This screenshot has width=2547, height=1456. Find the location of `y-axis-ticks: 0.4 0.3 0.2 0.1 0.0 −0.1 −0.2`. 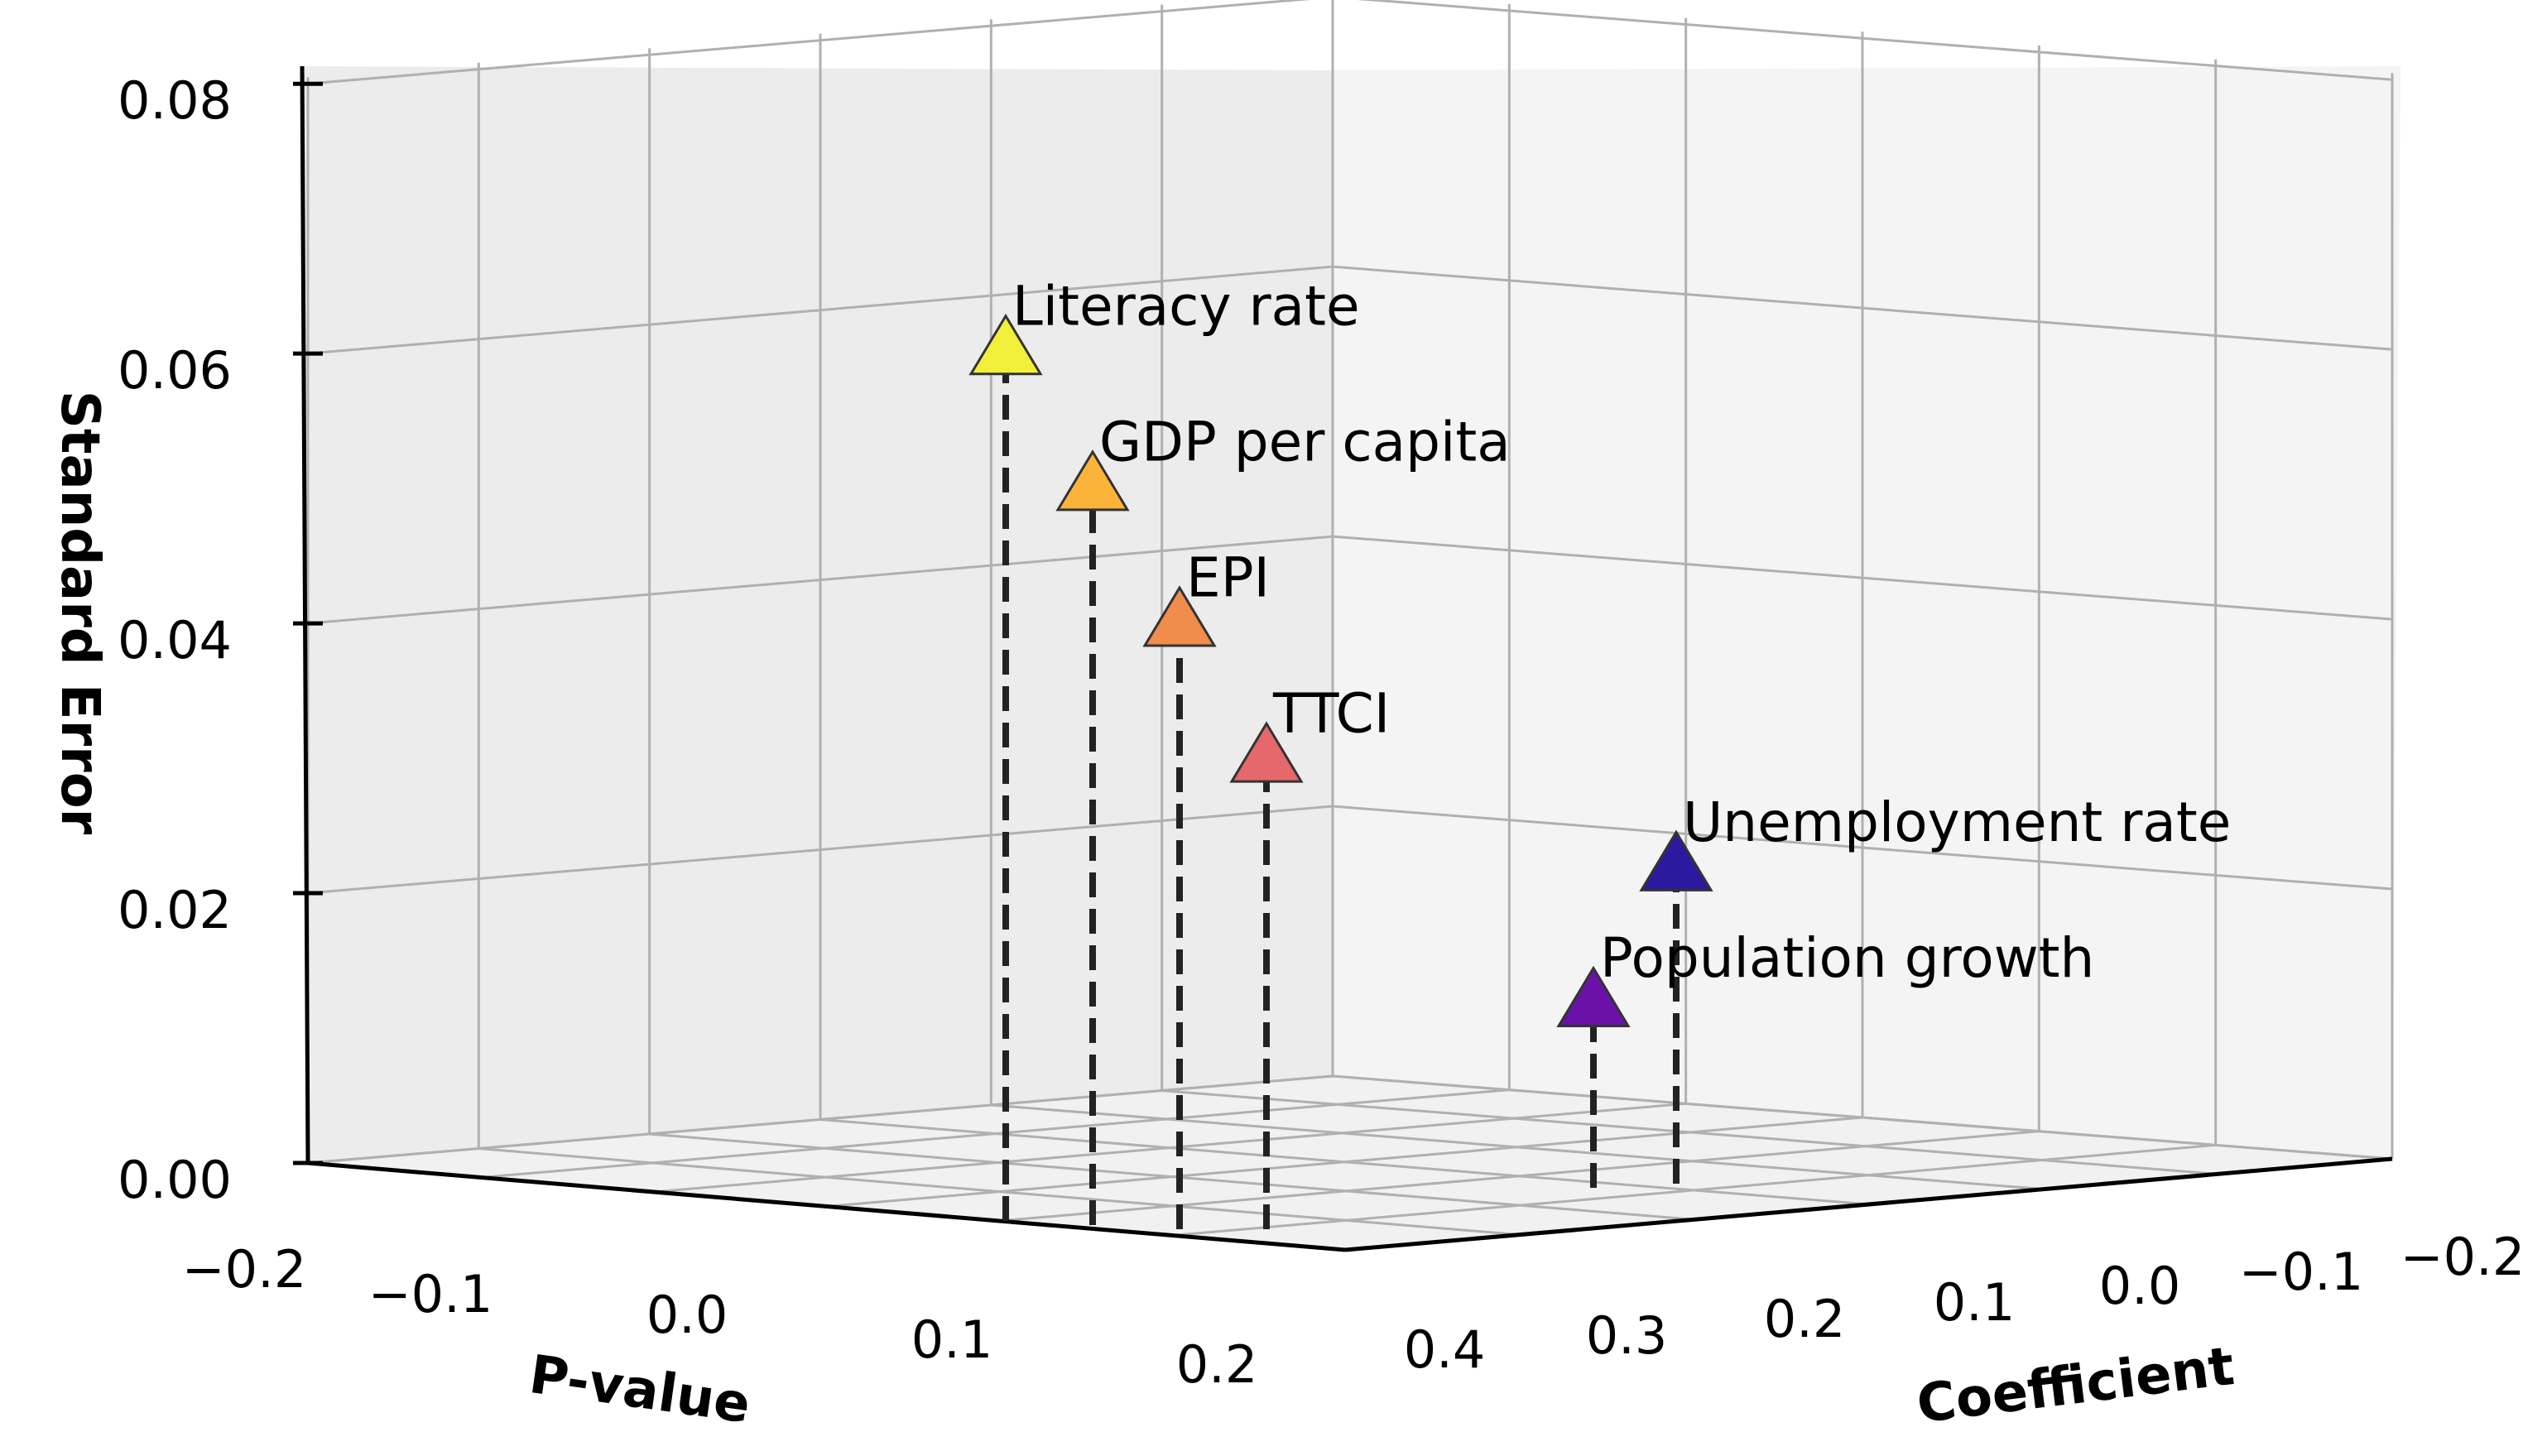

y-axis-ticks: 0.4 0.3 0.2 0.1 0.0 −0.1 −0.2 is located at coordinates (1964, 1303).